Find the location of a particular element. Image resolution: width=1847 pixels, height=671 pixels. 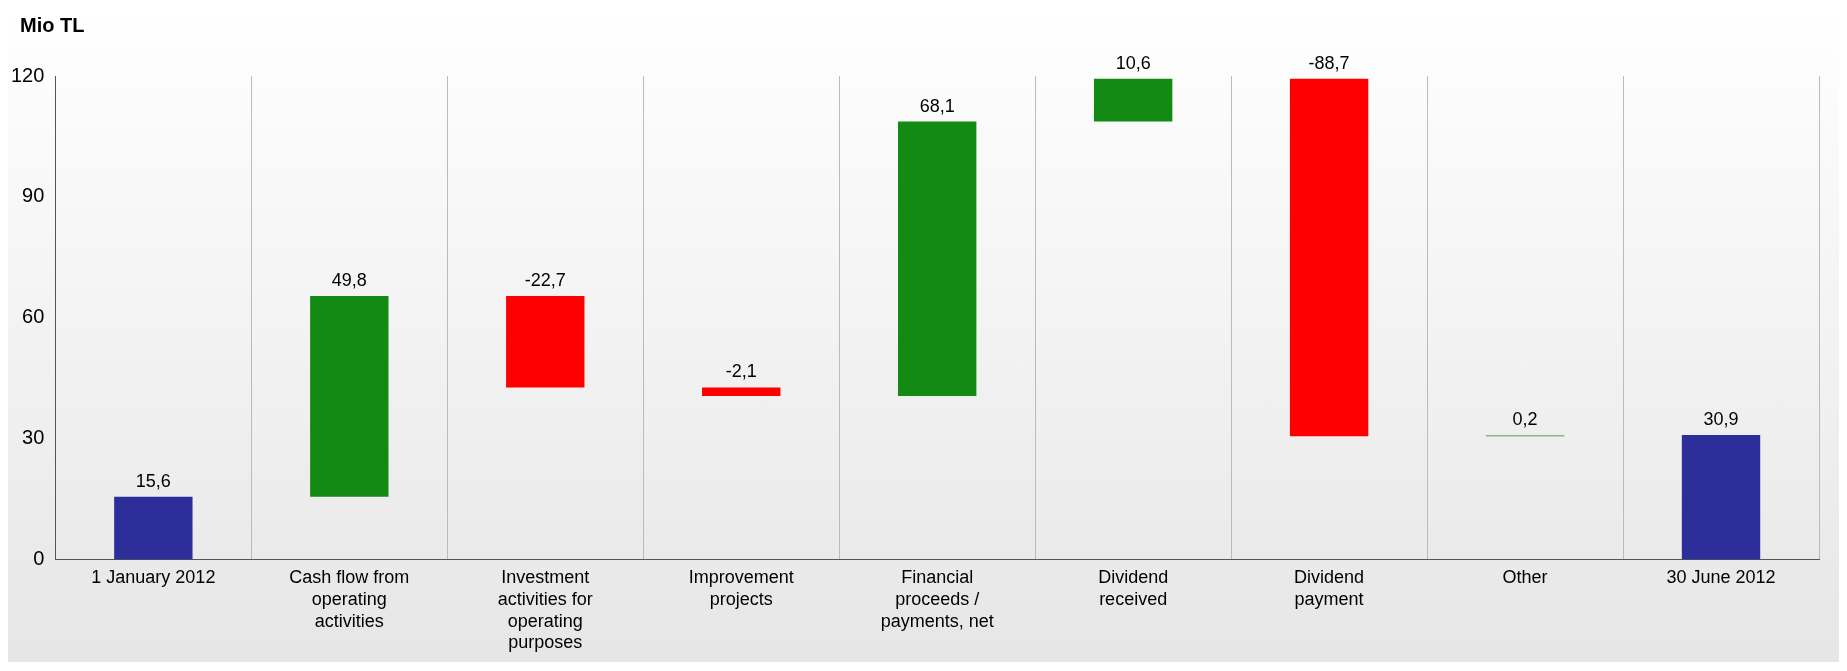

x-tick-label: Financial proceeds / payments, net is located at coordinates (937, 599).